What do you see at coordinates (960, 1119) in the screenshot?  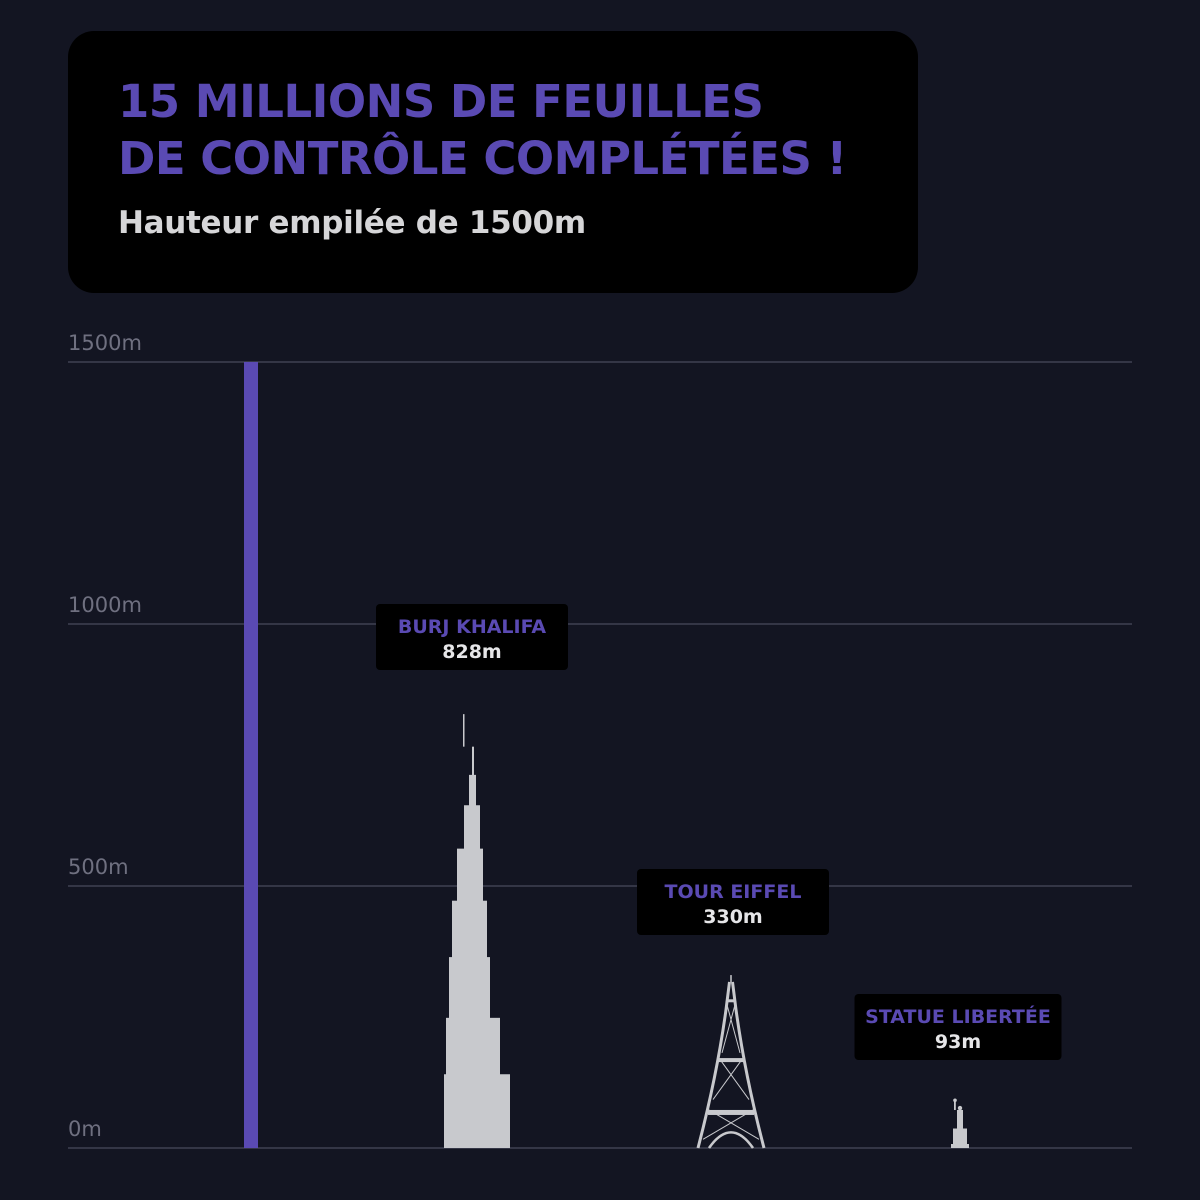 I see `liberty-body` at bounding box center [960, 1119].